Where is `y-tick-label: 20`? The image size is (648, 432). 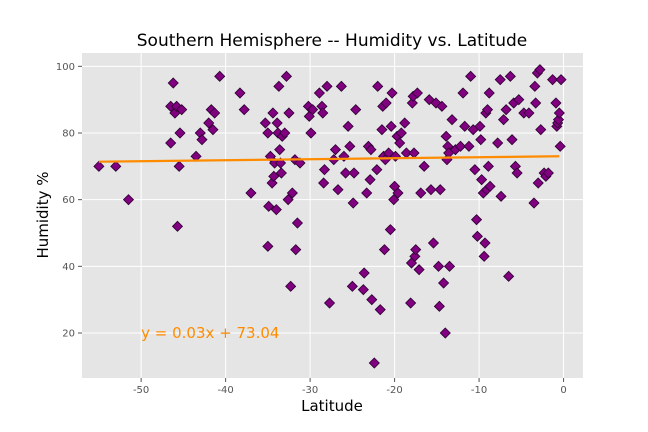
y-tick-label: 20 is located at coordinates (68, 334).